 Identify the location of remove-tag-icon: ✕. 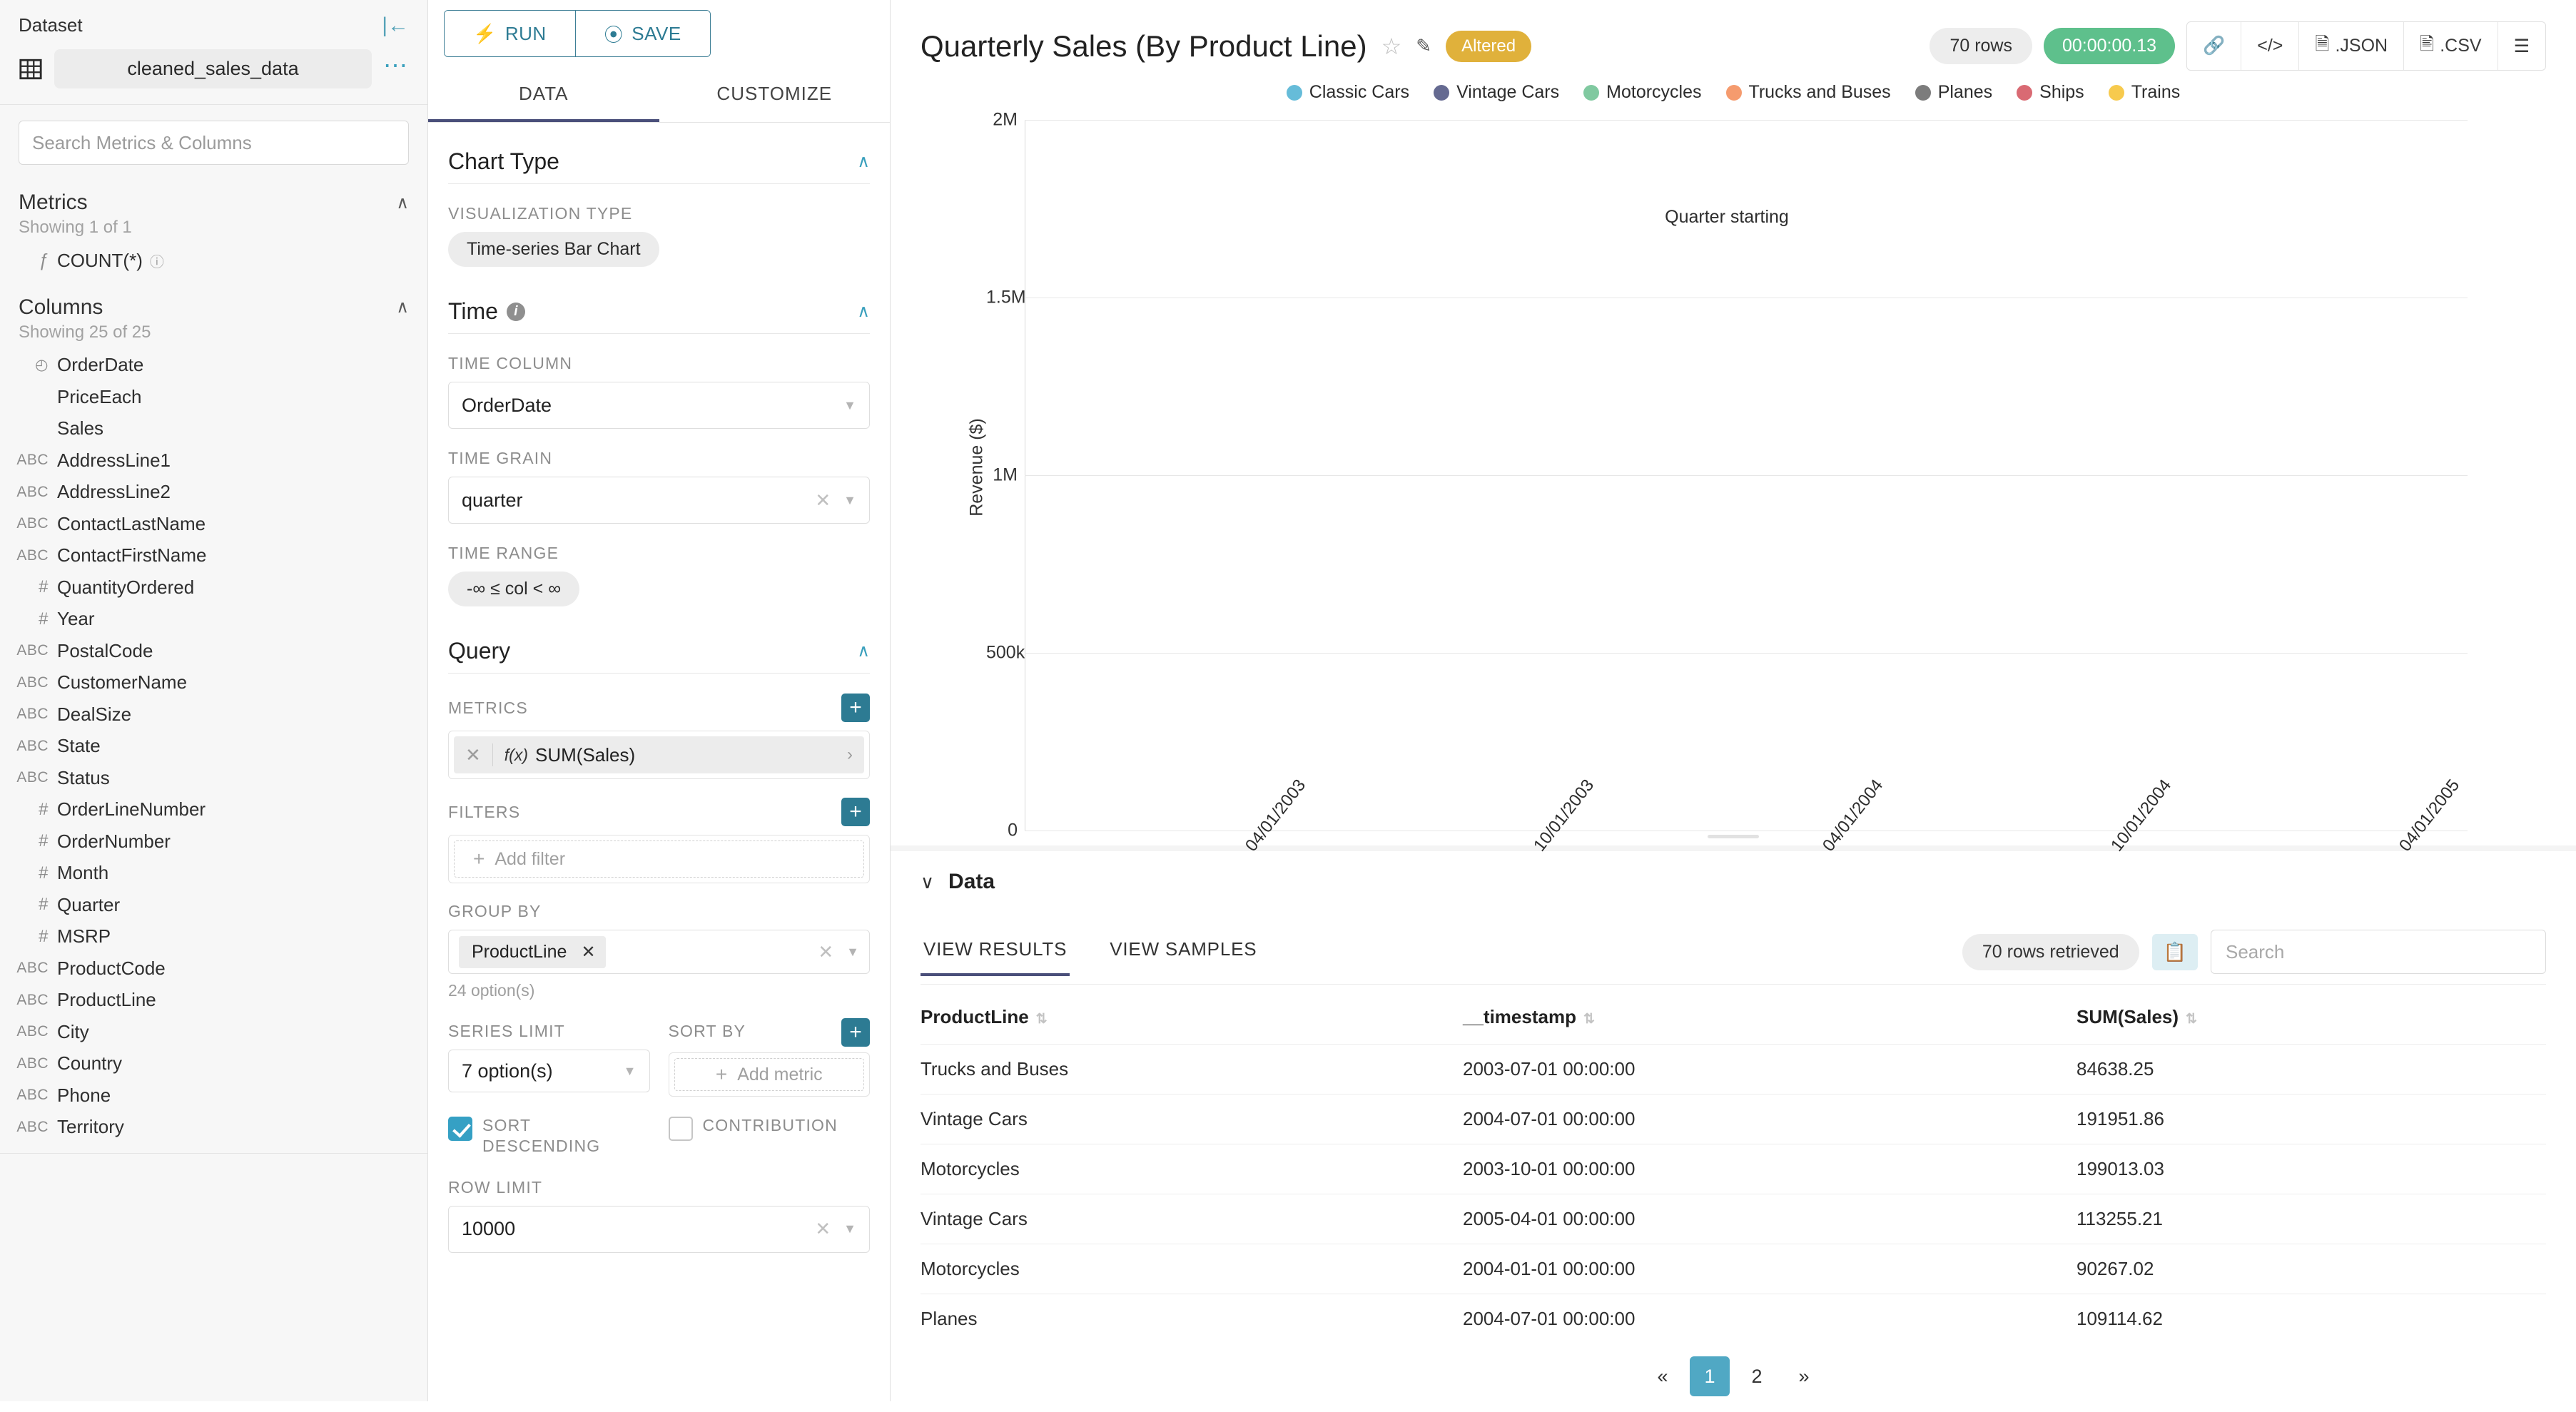
(588, 952).